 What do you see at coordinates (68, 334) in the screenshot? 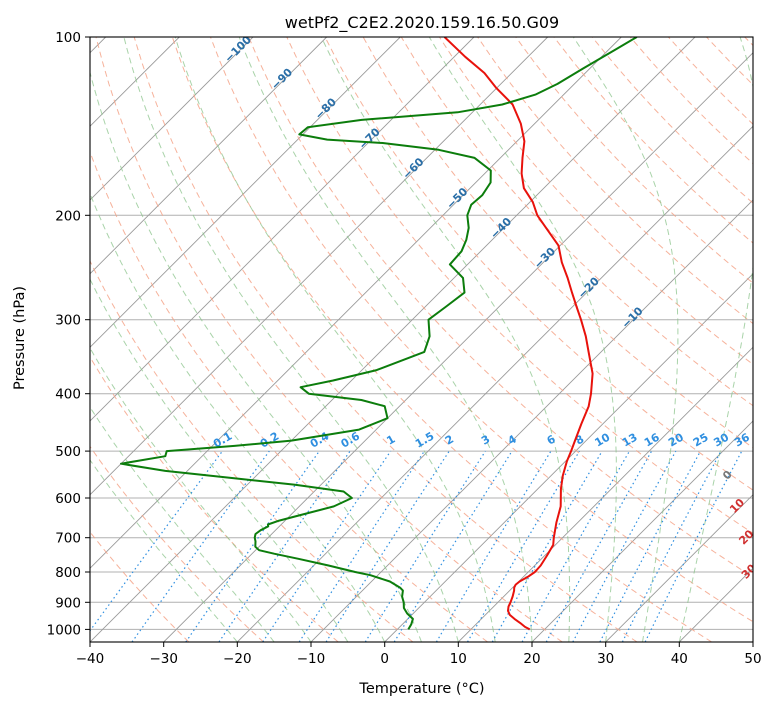
I see `y-axis-ticks: 1000 900 800 700 600 500 400 300 200 100` at bounding box center [68, 334].